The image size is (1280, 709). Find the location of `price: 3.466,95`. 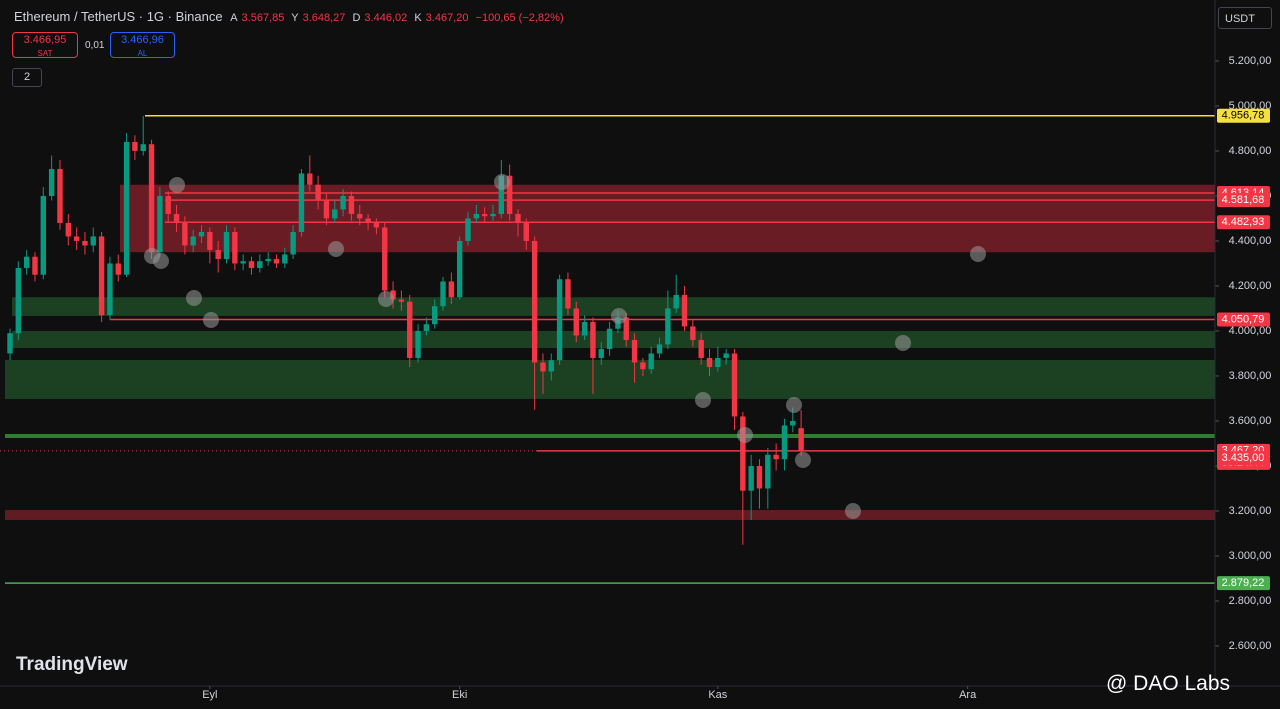

price: 3.466,95 is located at coordinates (45, 40).